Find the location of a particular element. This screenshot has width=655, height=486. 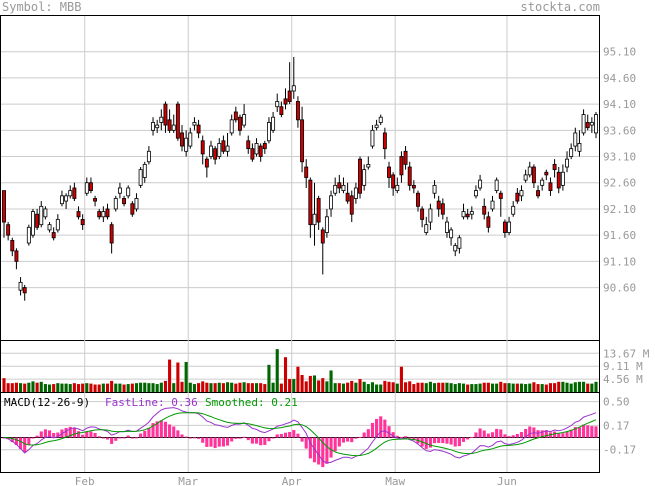

price-tick-label: 92.10 is located at coordinates (619, 209).